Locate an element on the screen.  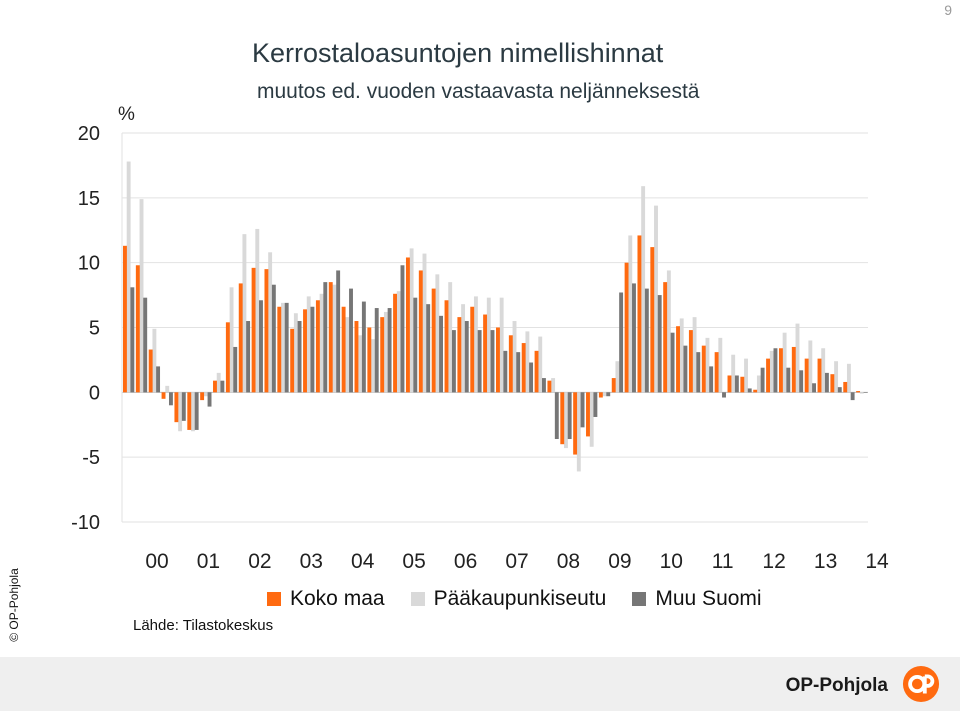
legend-item-paakaupunkiseutu: Pääkaupunkiseutu is located at coordinates (508, 599).